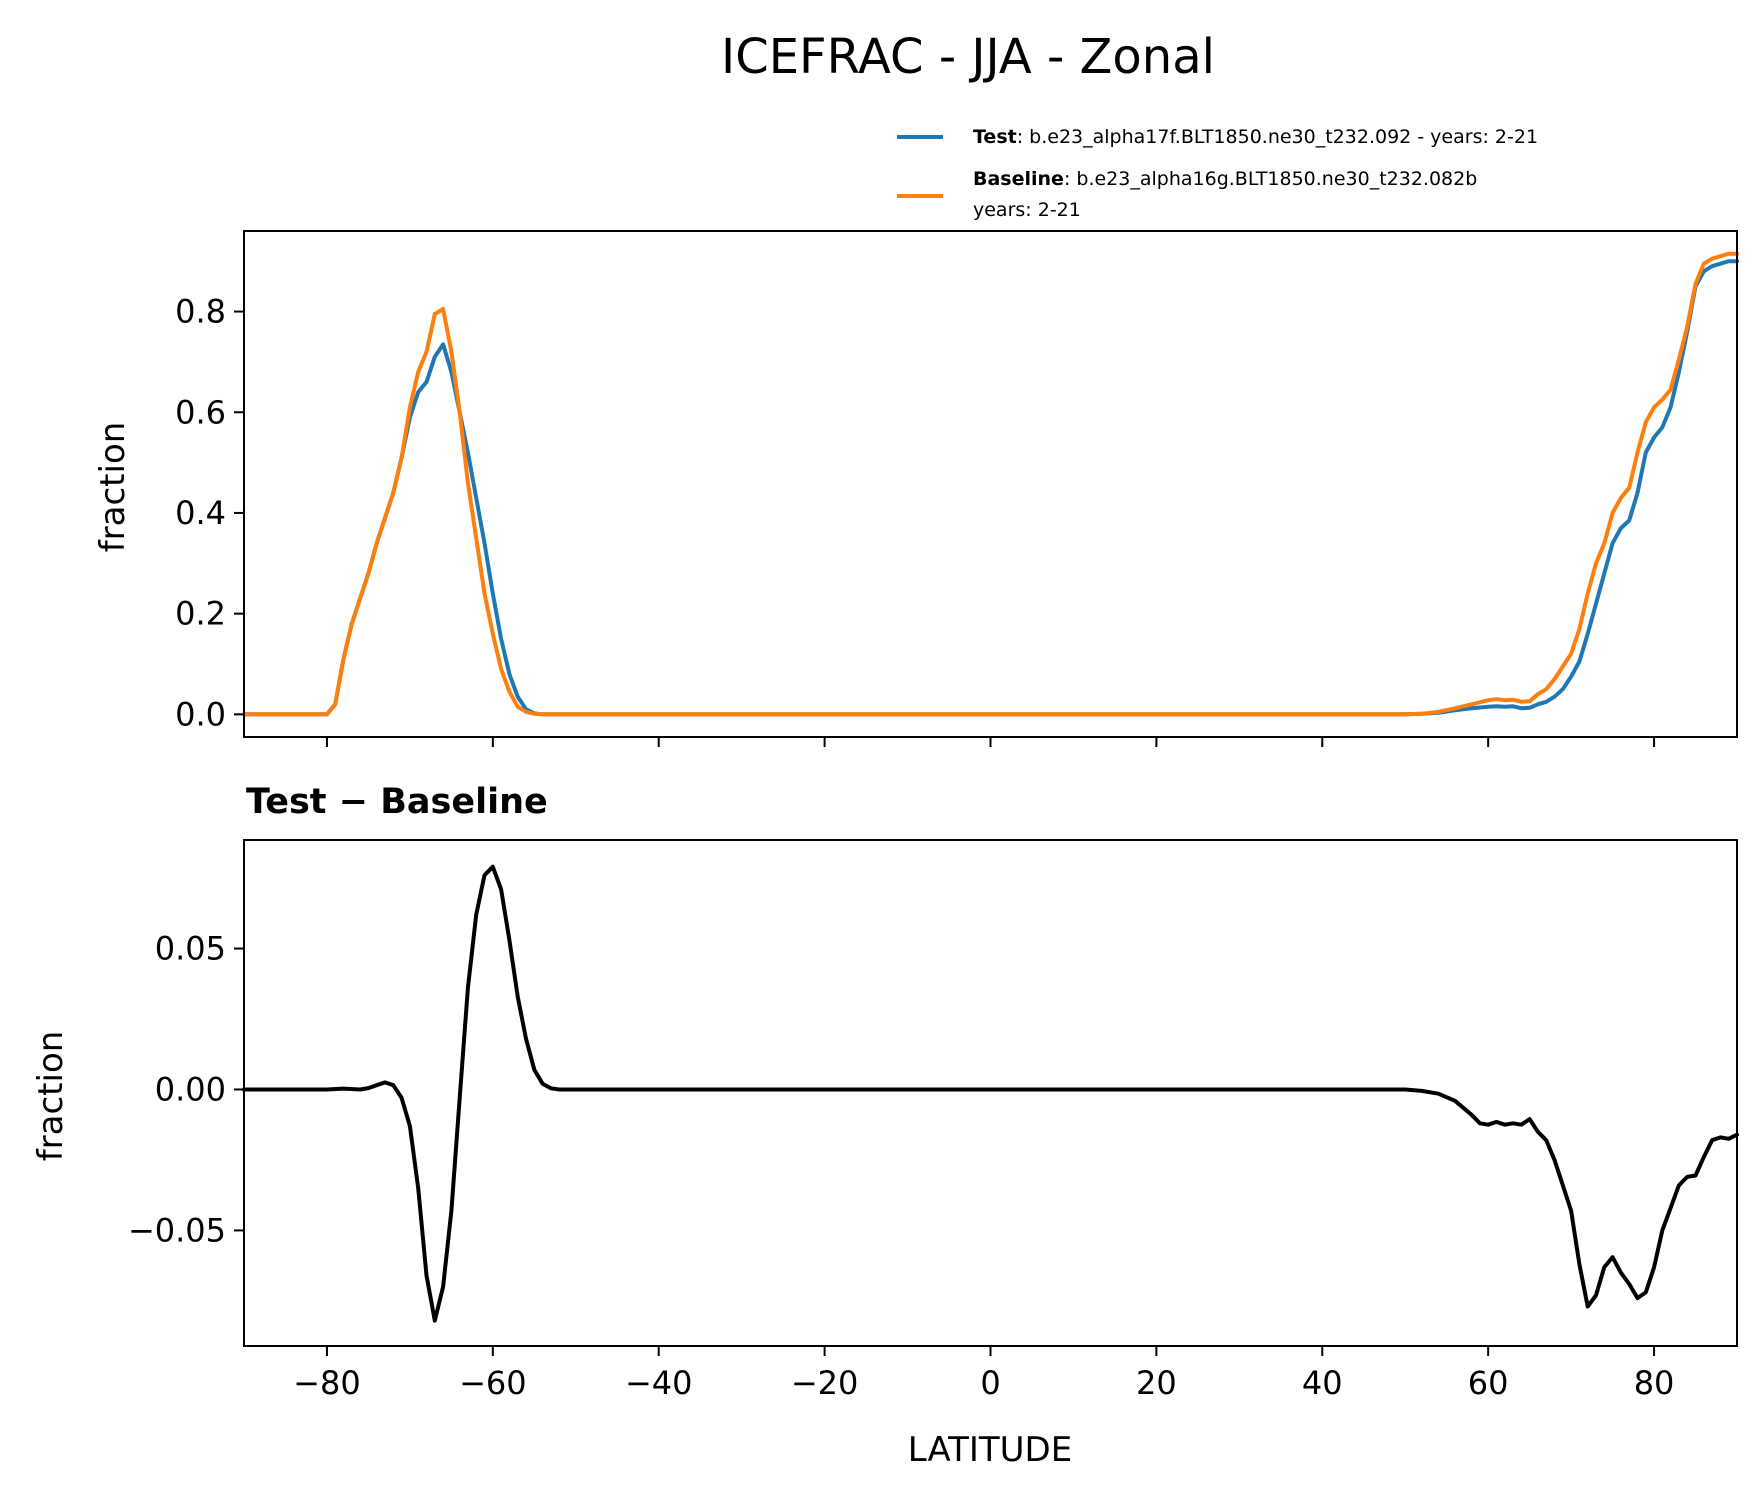 This screenshot has width=1761, height=1496. What do you see at coordinates (200, 412) in the screenshot?
I see `top-y-tick-label: 0.6` at bounding box center [200, 412].